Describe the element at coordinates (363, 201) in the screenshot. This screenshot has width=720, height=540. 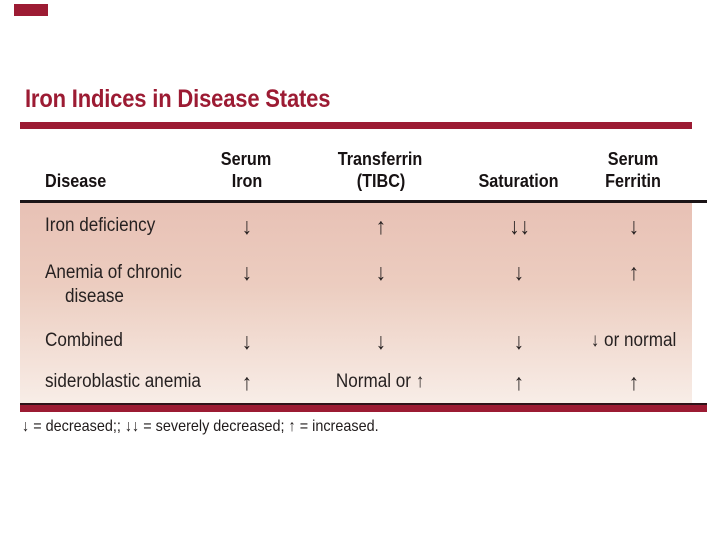
I see `header-divider-rule` at that location.